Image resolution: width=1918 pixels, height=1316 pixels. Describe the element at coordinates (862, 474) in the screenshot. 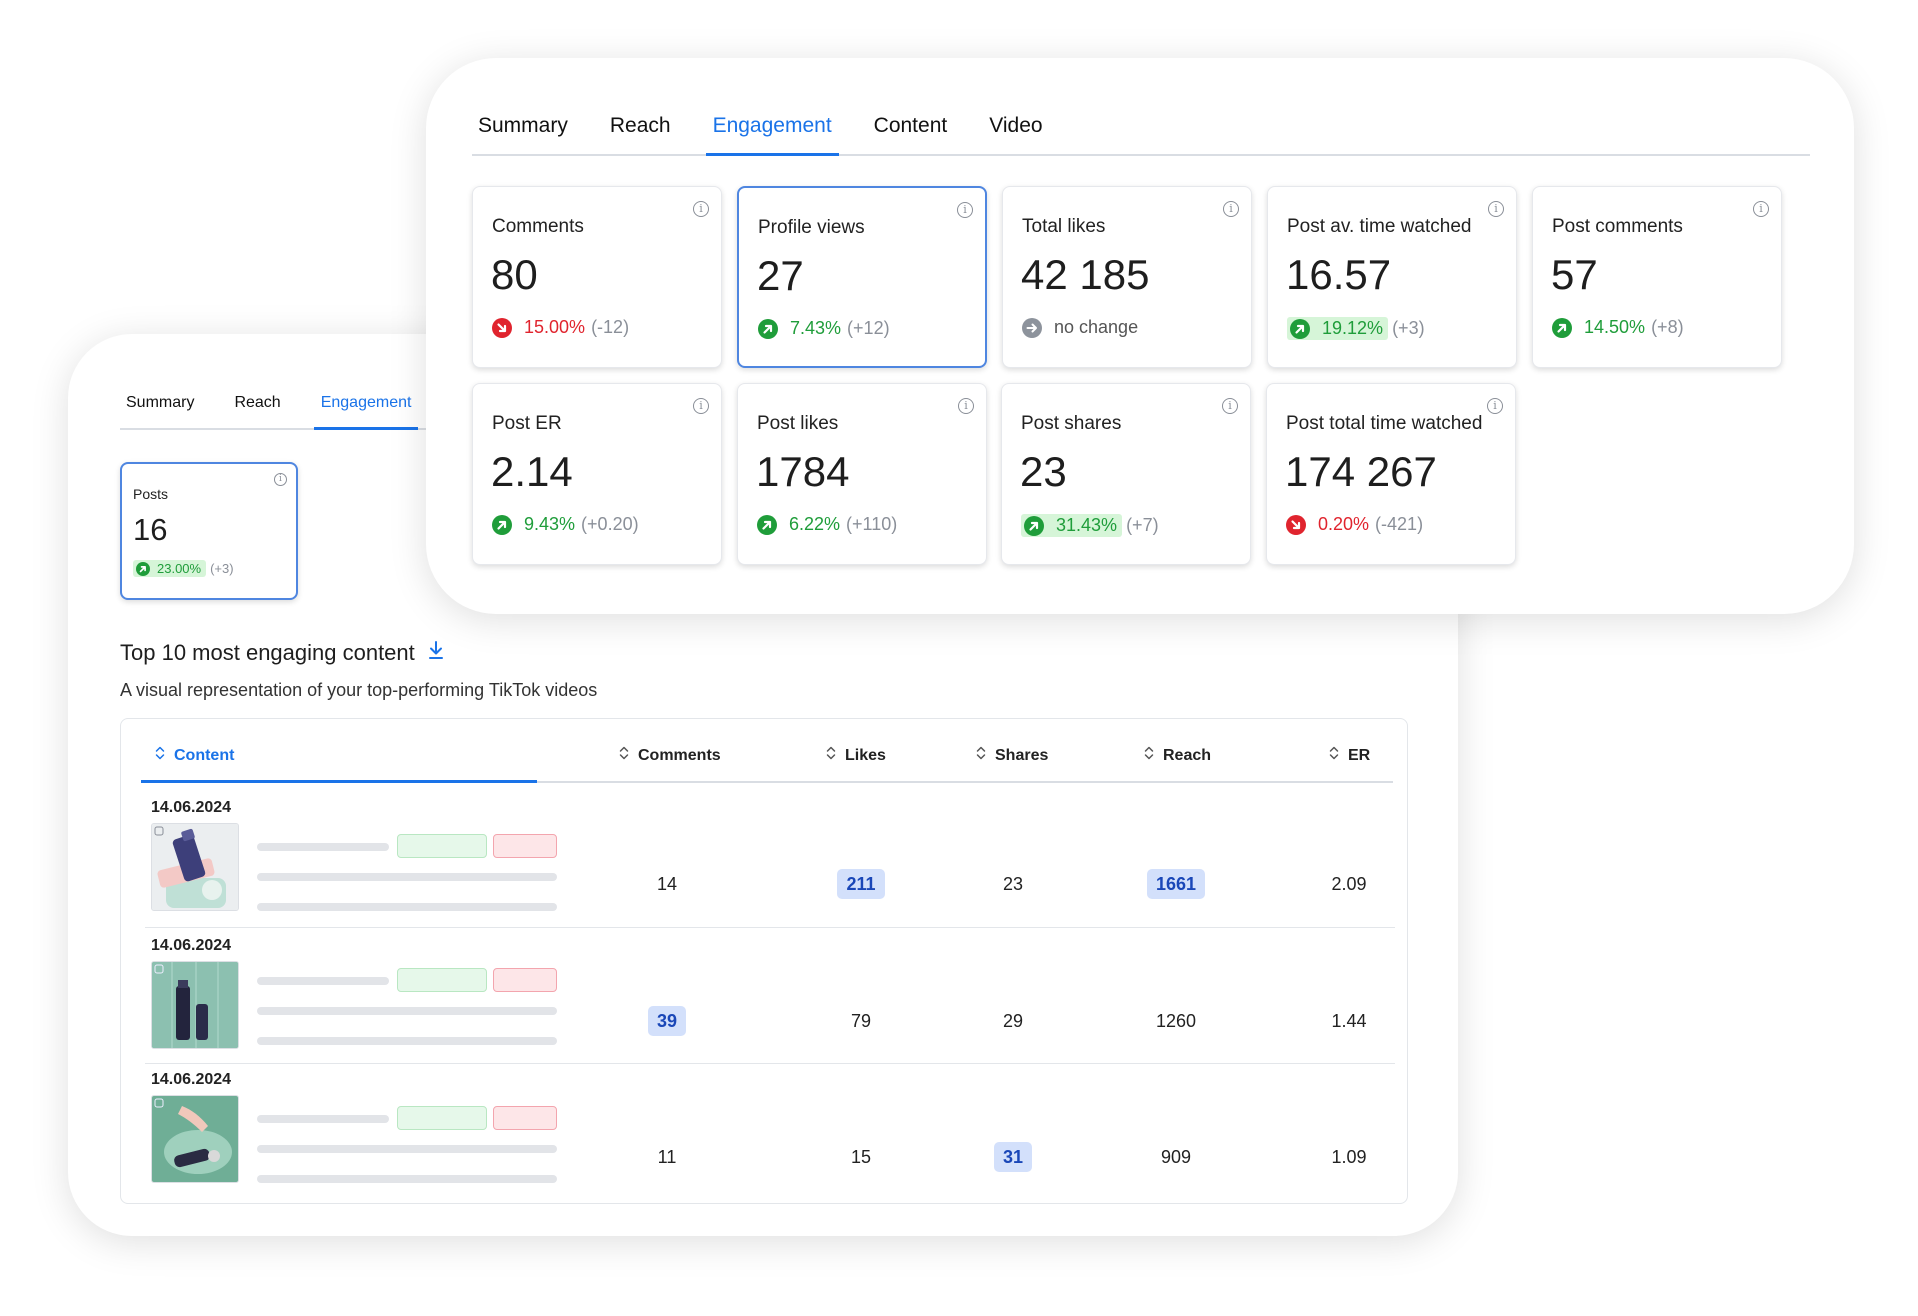

I see `metric-card: Post likes i 1784 6.22% (+110)` at that location.